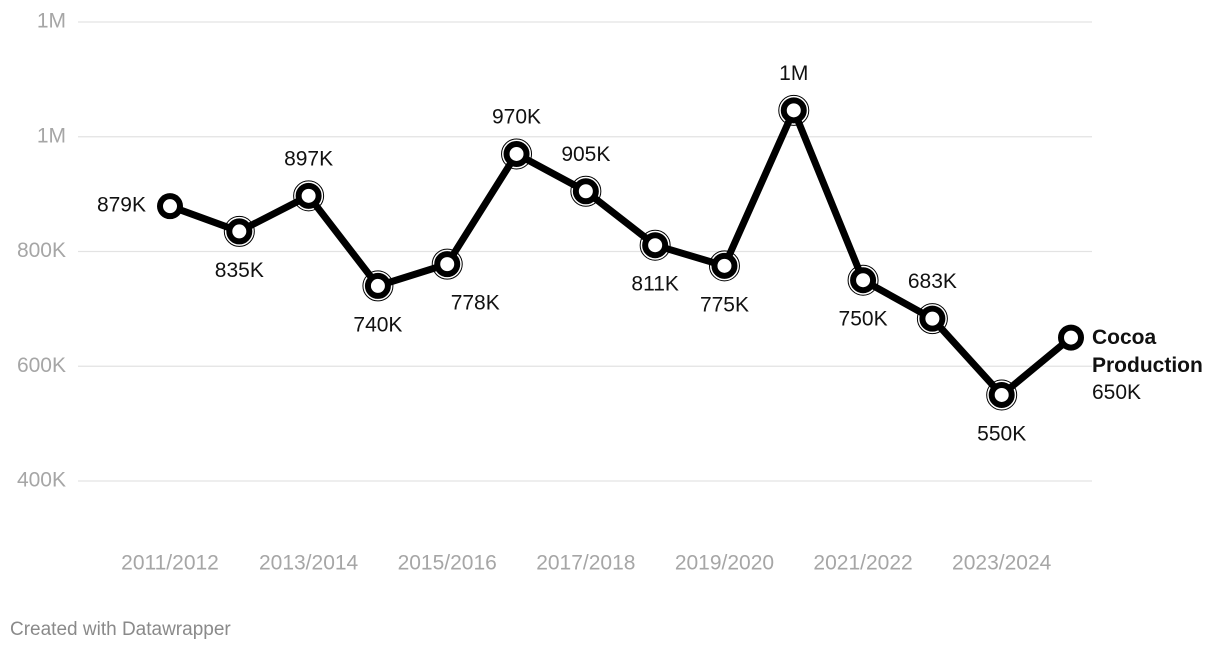 This screenshot has width=1220, height=654. What do you see at coordinates (932, 281) in the screenshot?
I see `data-label: 683K` at bounding box center [932, 281].